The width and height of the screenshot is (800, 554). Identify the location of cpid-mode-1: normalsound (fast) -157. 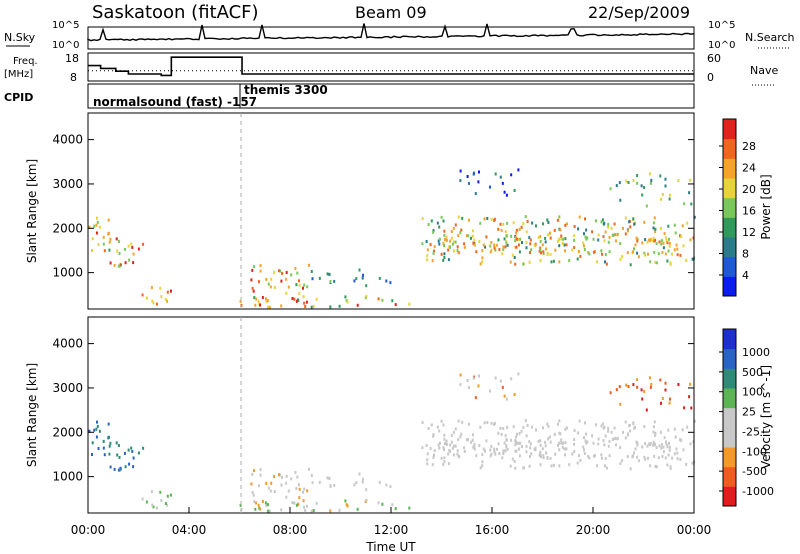
(175, 102).